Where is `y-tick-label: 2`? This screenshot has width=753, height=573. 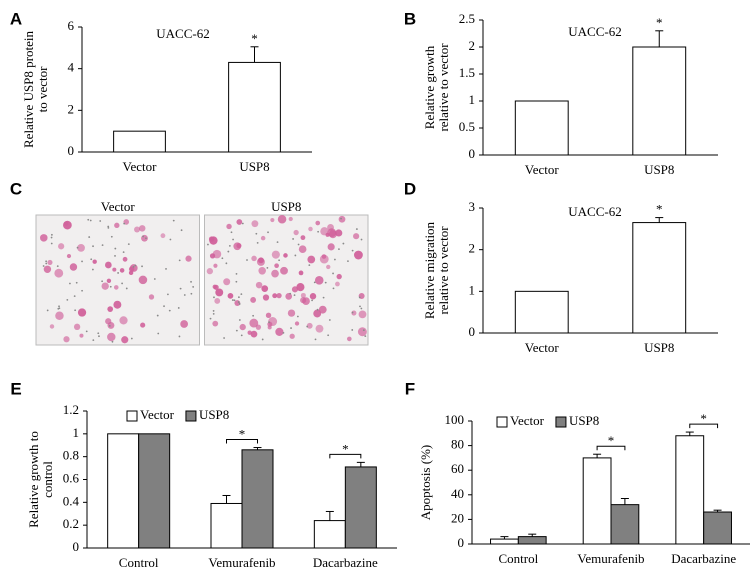
y-tick-label: 2 is located at coordinates (472, 45).